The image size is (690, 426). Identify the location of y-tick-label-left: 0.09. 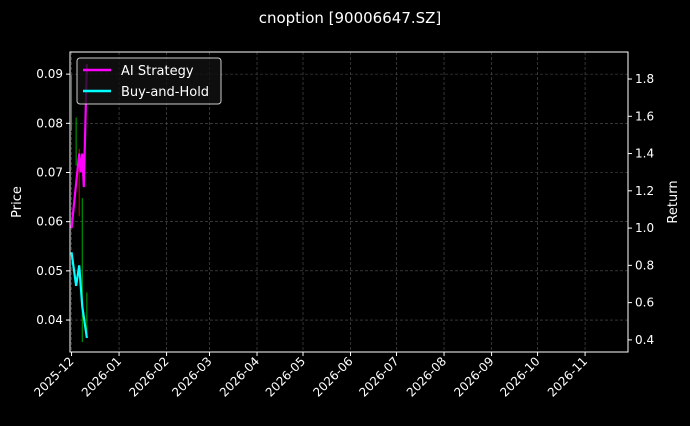
(49, 74).